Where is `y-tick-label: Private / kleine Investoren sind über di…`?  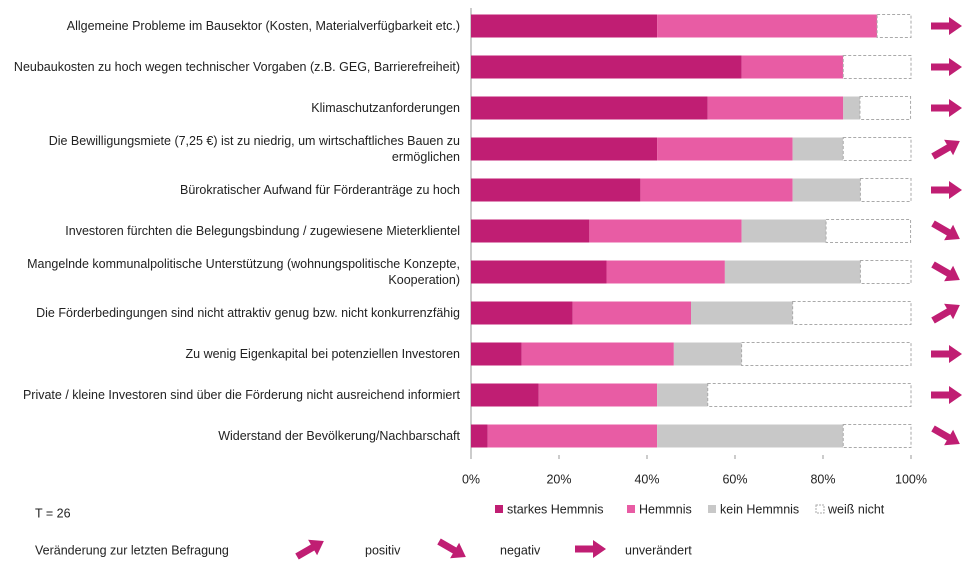 y-tick-label: Private / kleine Investoren sind über di… is located at coordinates (241, 395).